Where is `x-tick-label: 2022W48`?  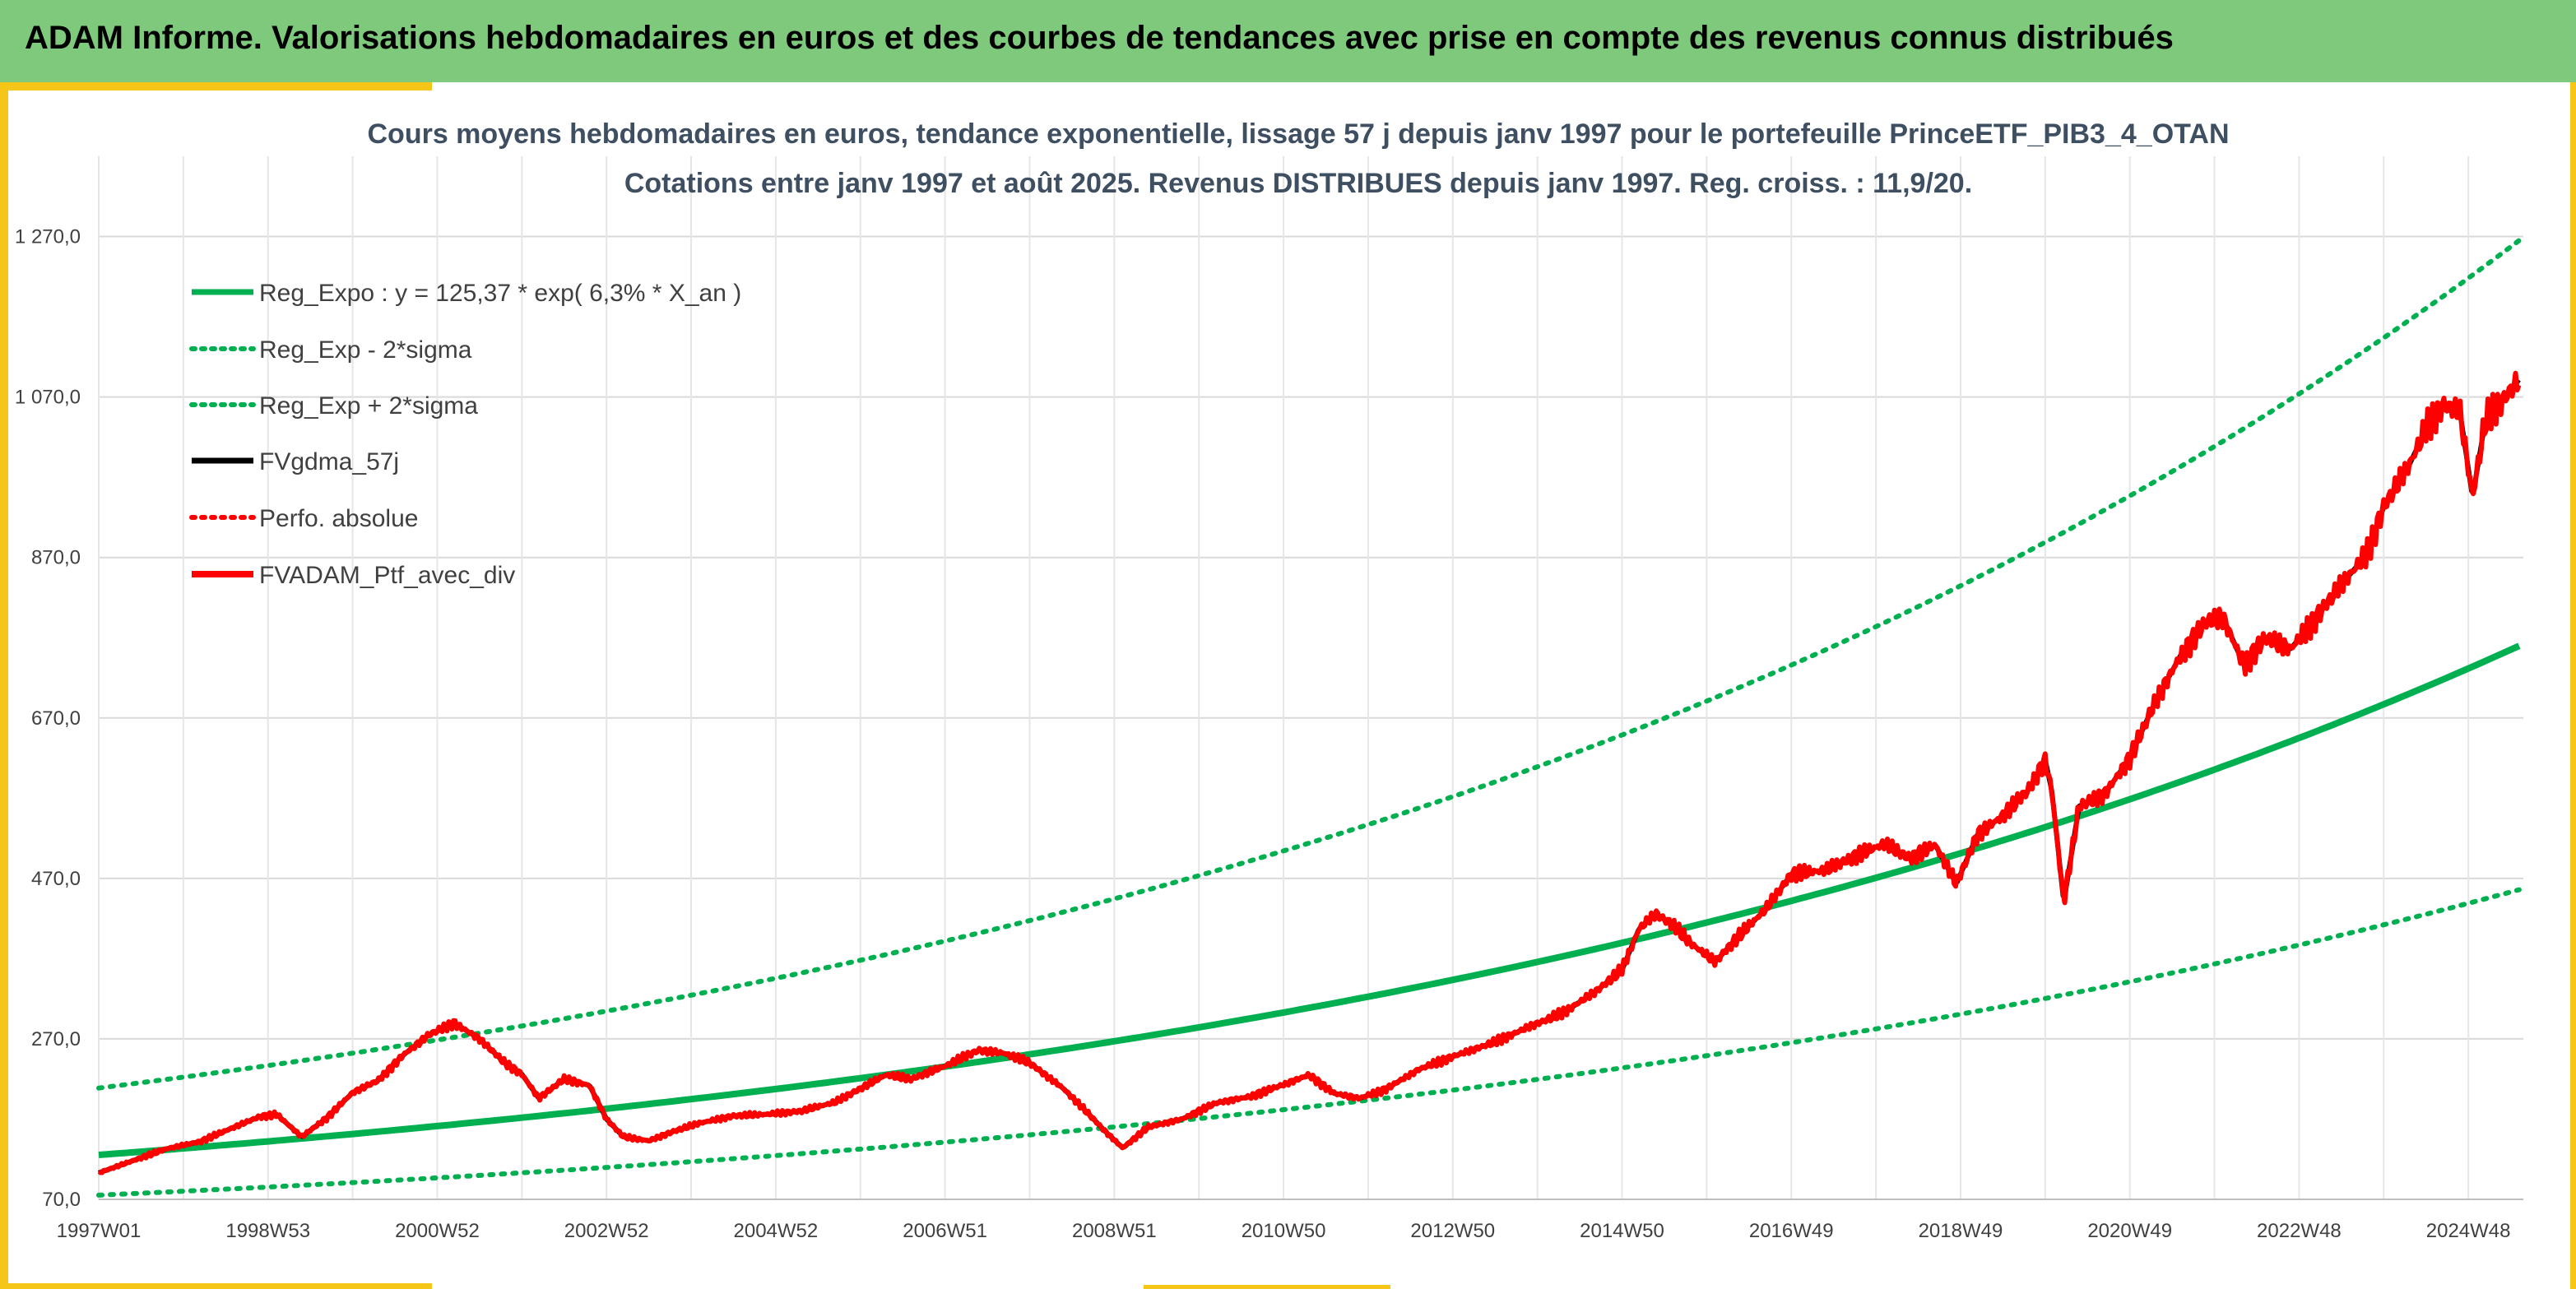 x-tick-label: 2022W48 is located at coordinates (2300, 1231).